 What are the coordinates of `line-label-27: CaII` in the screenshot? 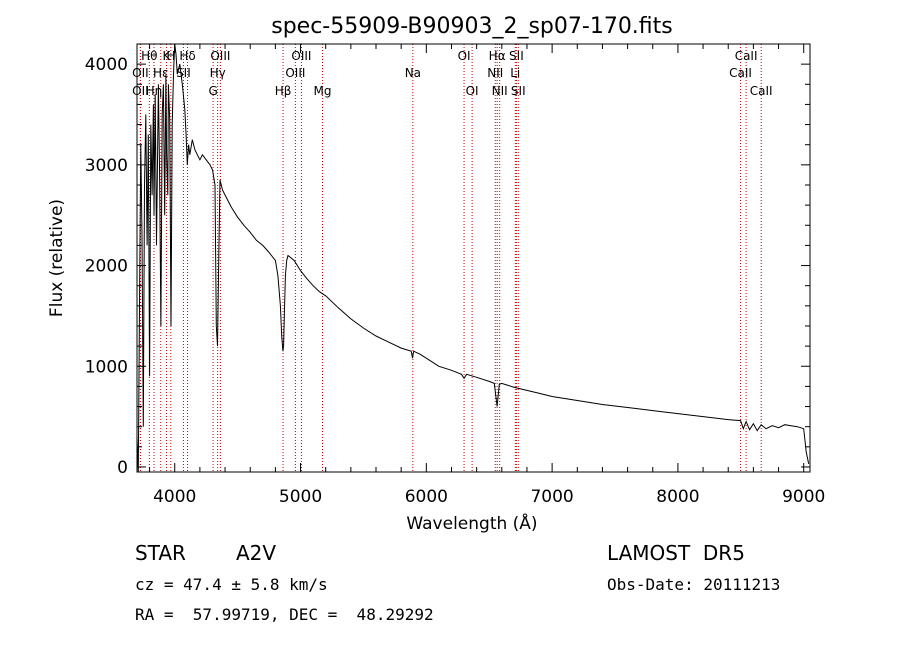 It's located at (761, 91).